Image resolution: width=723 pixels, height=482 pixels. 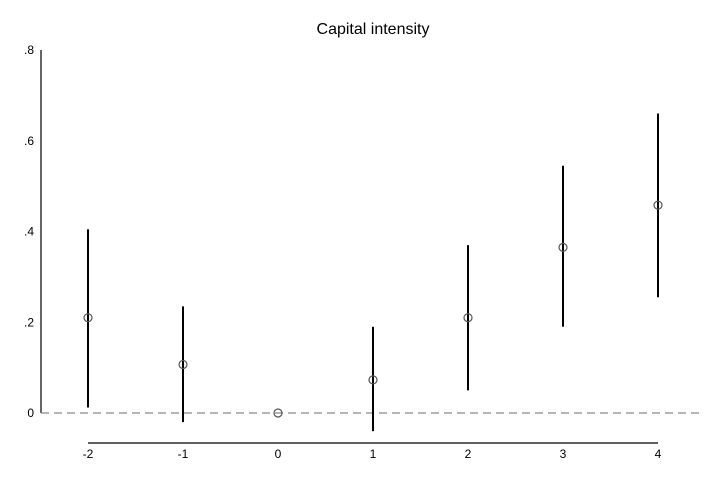 I want to click on x-tick-label: 3, so click(x=563, y=454).